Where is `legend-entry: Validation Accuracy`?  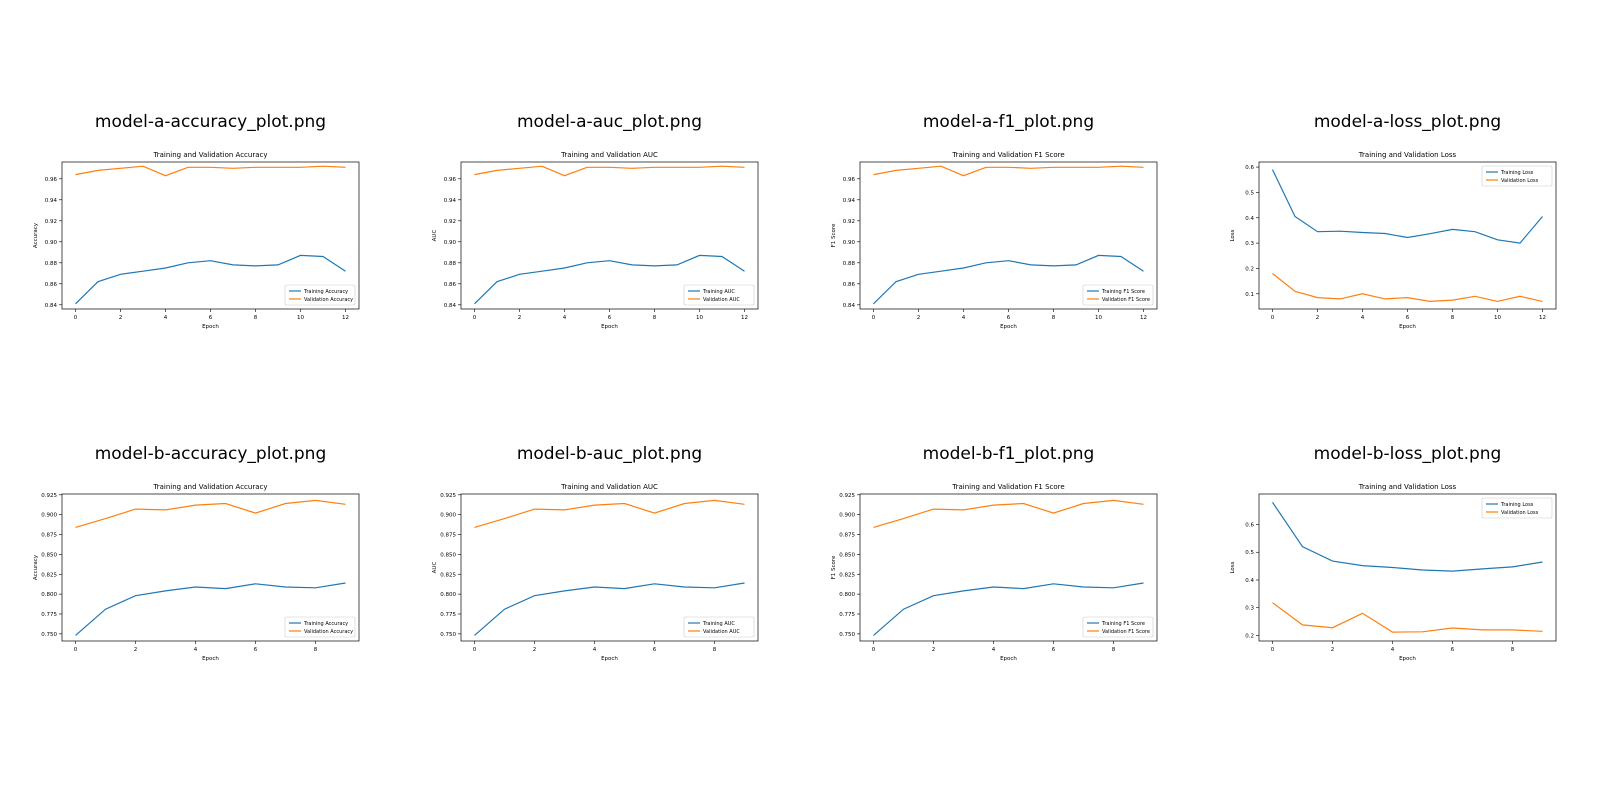
legend-entry: Validation Accuracy is located at coordinates (328, 300).